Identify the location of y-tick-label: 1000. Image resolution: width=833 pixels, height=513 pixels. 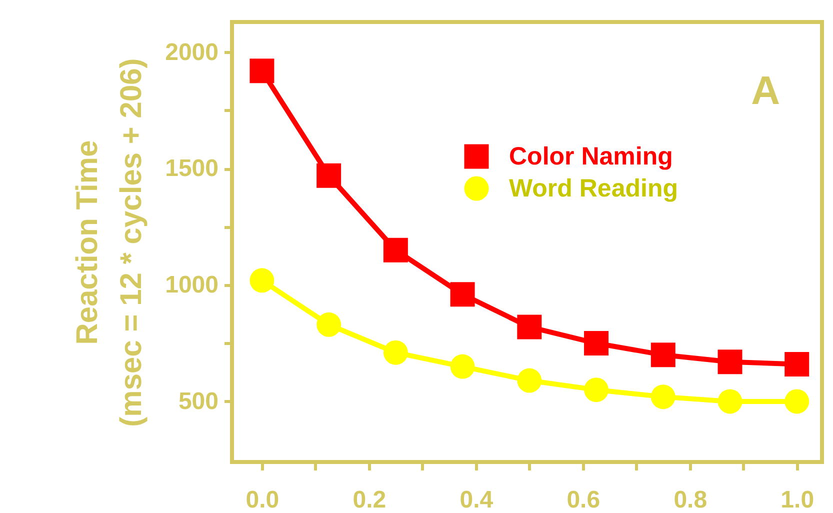
(191, 285).